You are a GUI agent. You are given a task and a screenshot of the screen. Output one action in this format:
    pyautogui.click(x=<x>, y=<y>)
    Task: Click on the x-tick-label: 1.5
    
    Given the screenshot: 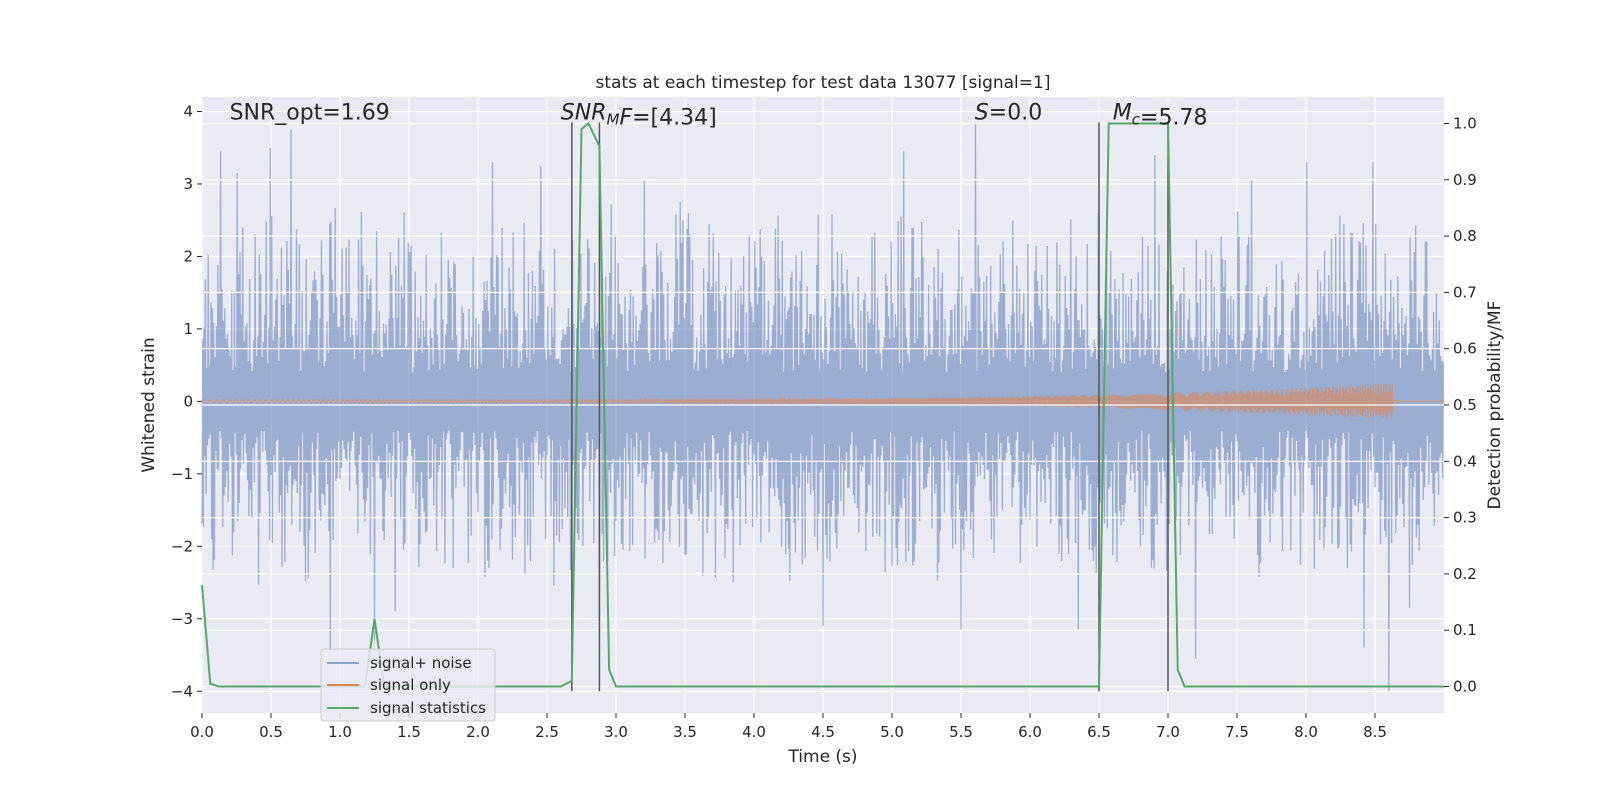 What is the action you would take?
    pyautogui.click(x=409, y=732)
    